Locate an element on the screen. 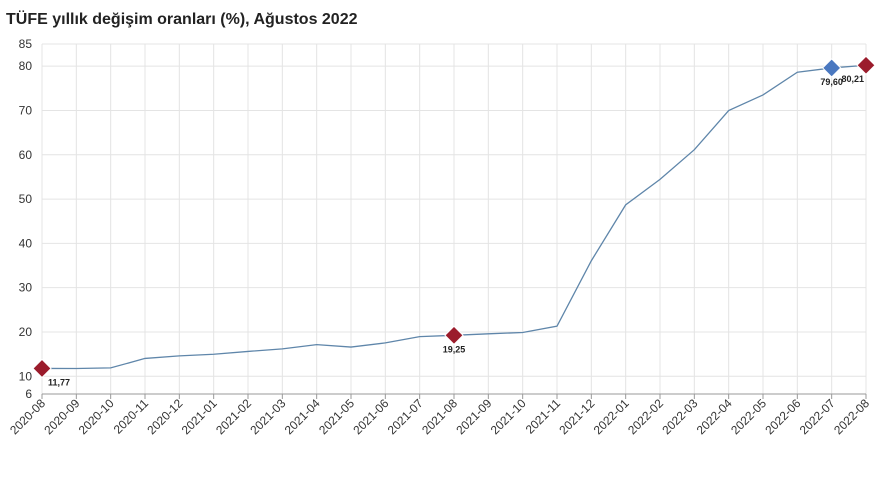 Image resolution: width=880 pixels, height=478 pixels. x-tick-label: 2021-10 is located at coordinates (508, 416).